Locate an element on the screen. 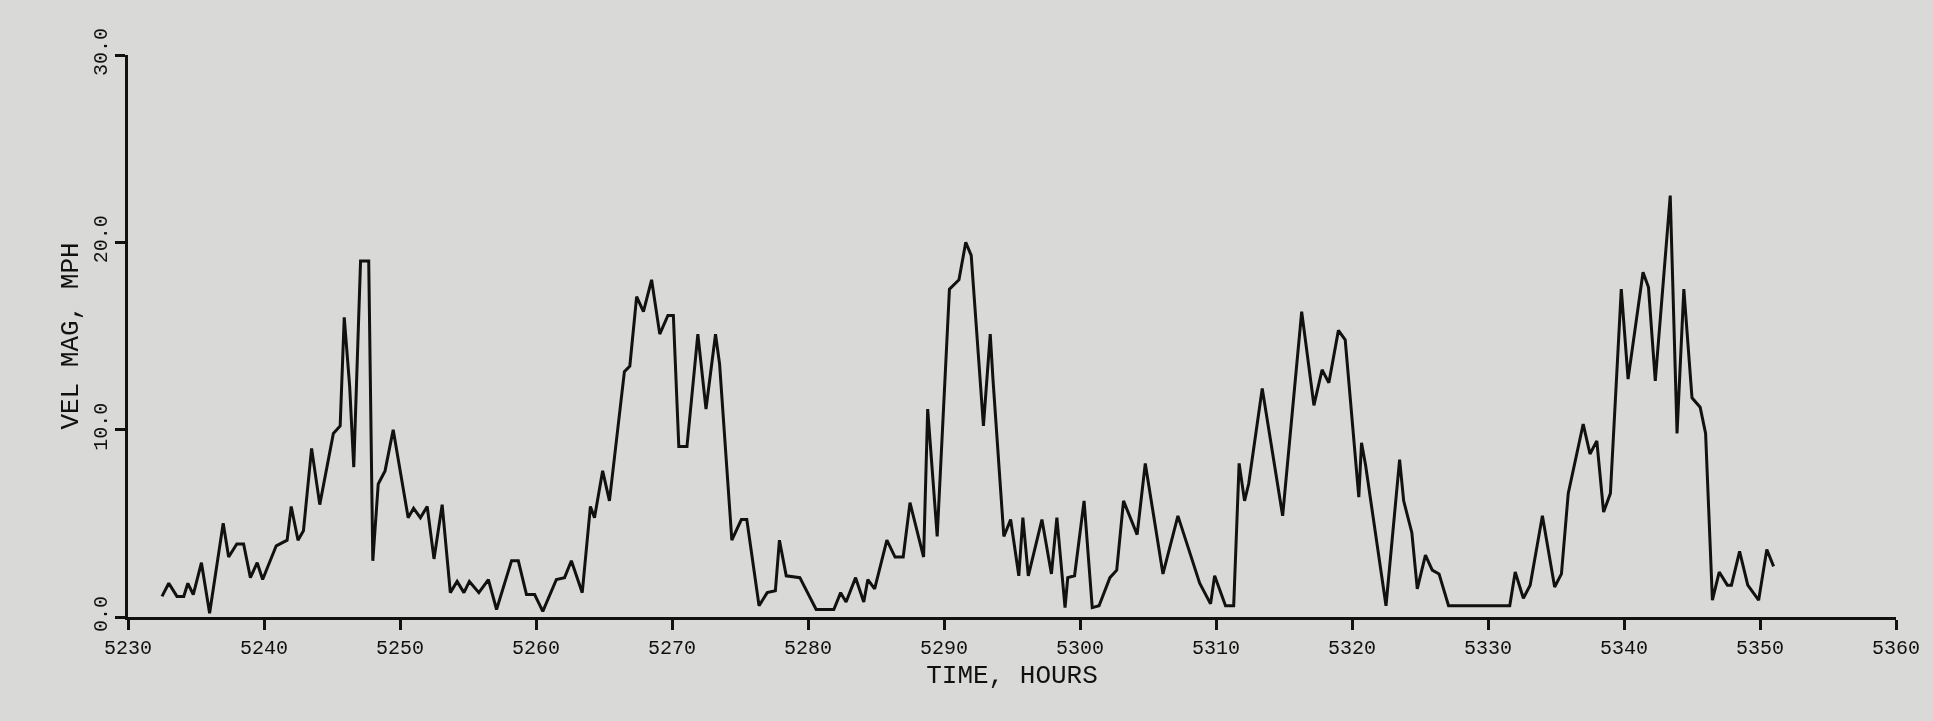 The width and height of the screenshot is (1933, 721). y-tick-label: 10.0 is located at coordinates (101, 426).